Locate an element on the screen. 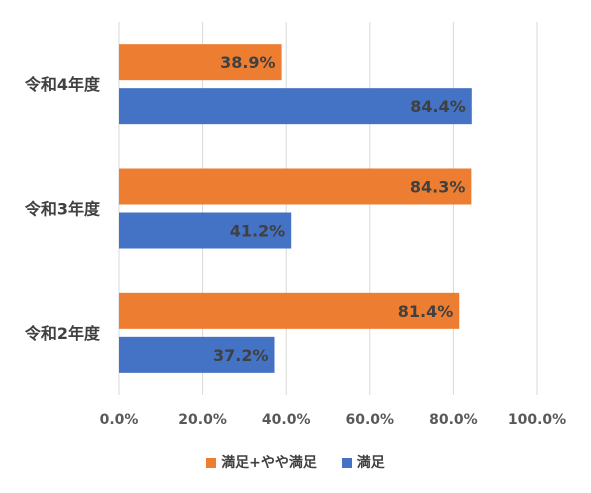 The height and width of the screenshot is (493, 591). x-tick-label: 0.0% is located at coordinates (119, 420).